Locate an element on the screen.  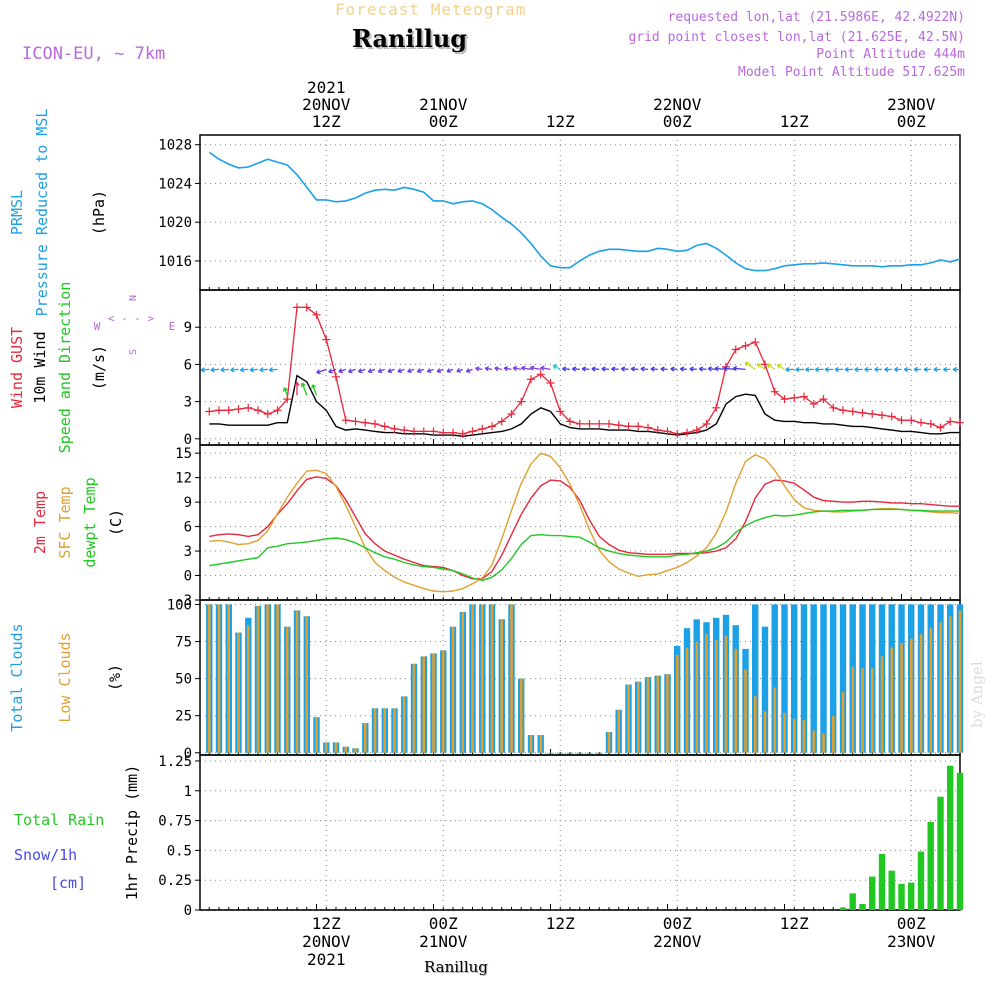
time-label-bottom: 21NOV is located at coordinates (443, 941).